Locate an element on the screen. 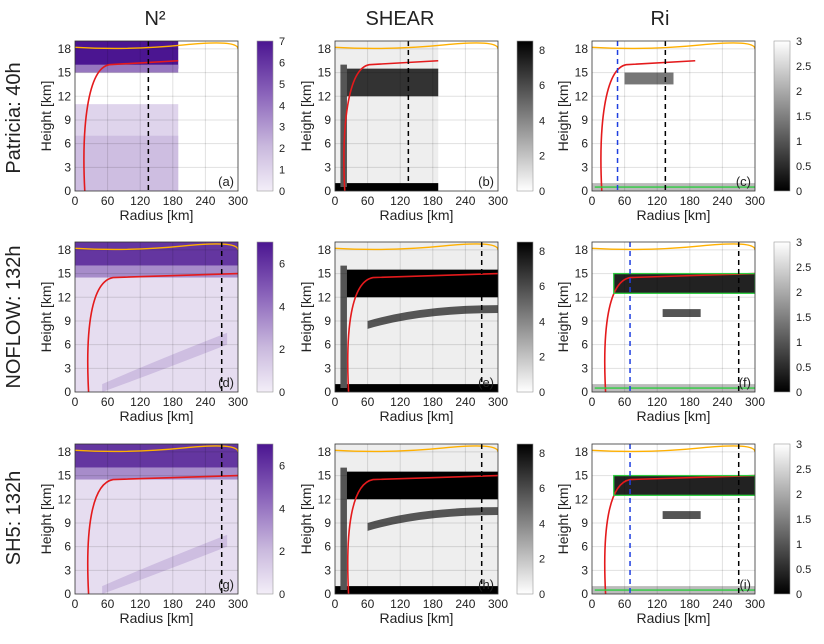  column-title-n2: N² is located at coordinates (154, 19).